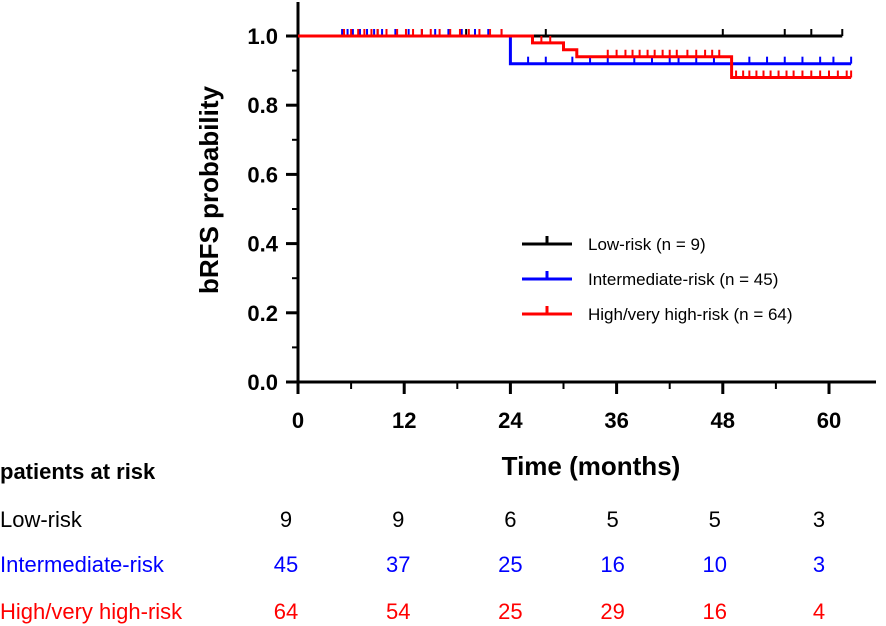  Describe the element at coordinates (91, 611) in the screenshot. I see `risk-row-label: High/very high-risk` at that location.